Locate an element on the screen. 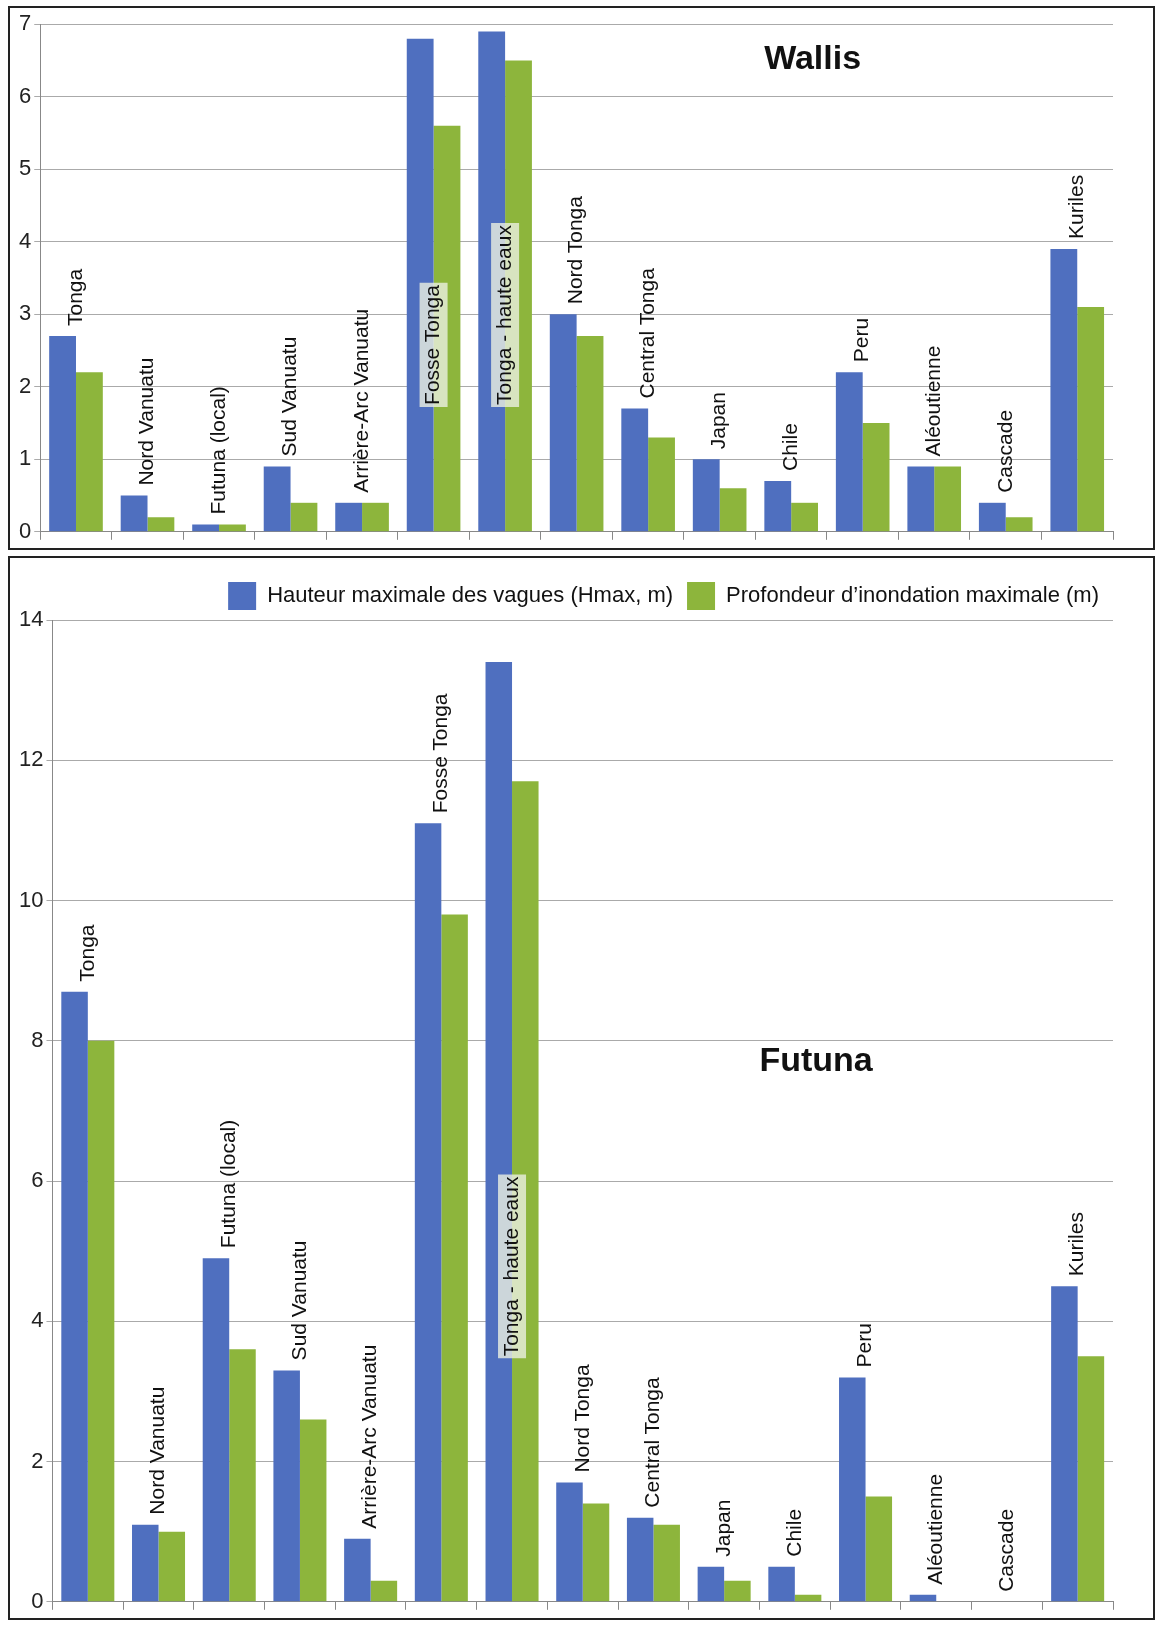 This screenshot has height=1629, width=1163. y-tick-label: 8 is located at coordinates (37, 1039).